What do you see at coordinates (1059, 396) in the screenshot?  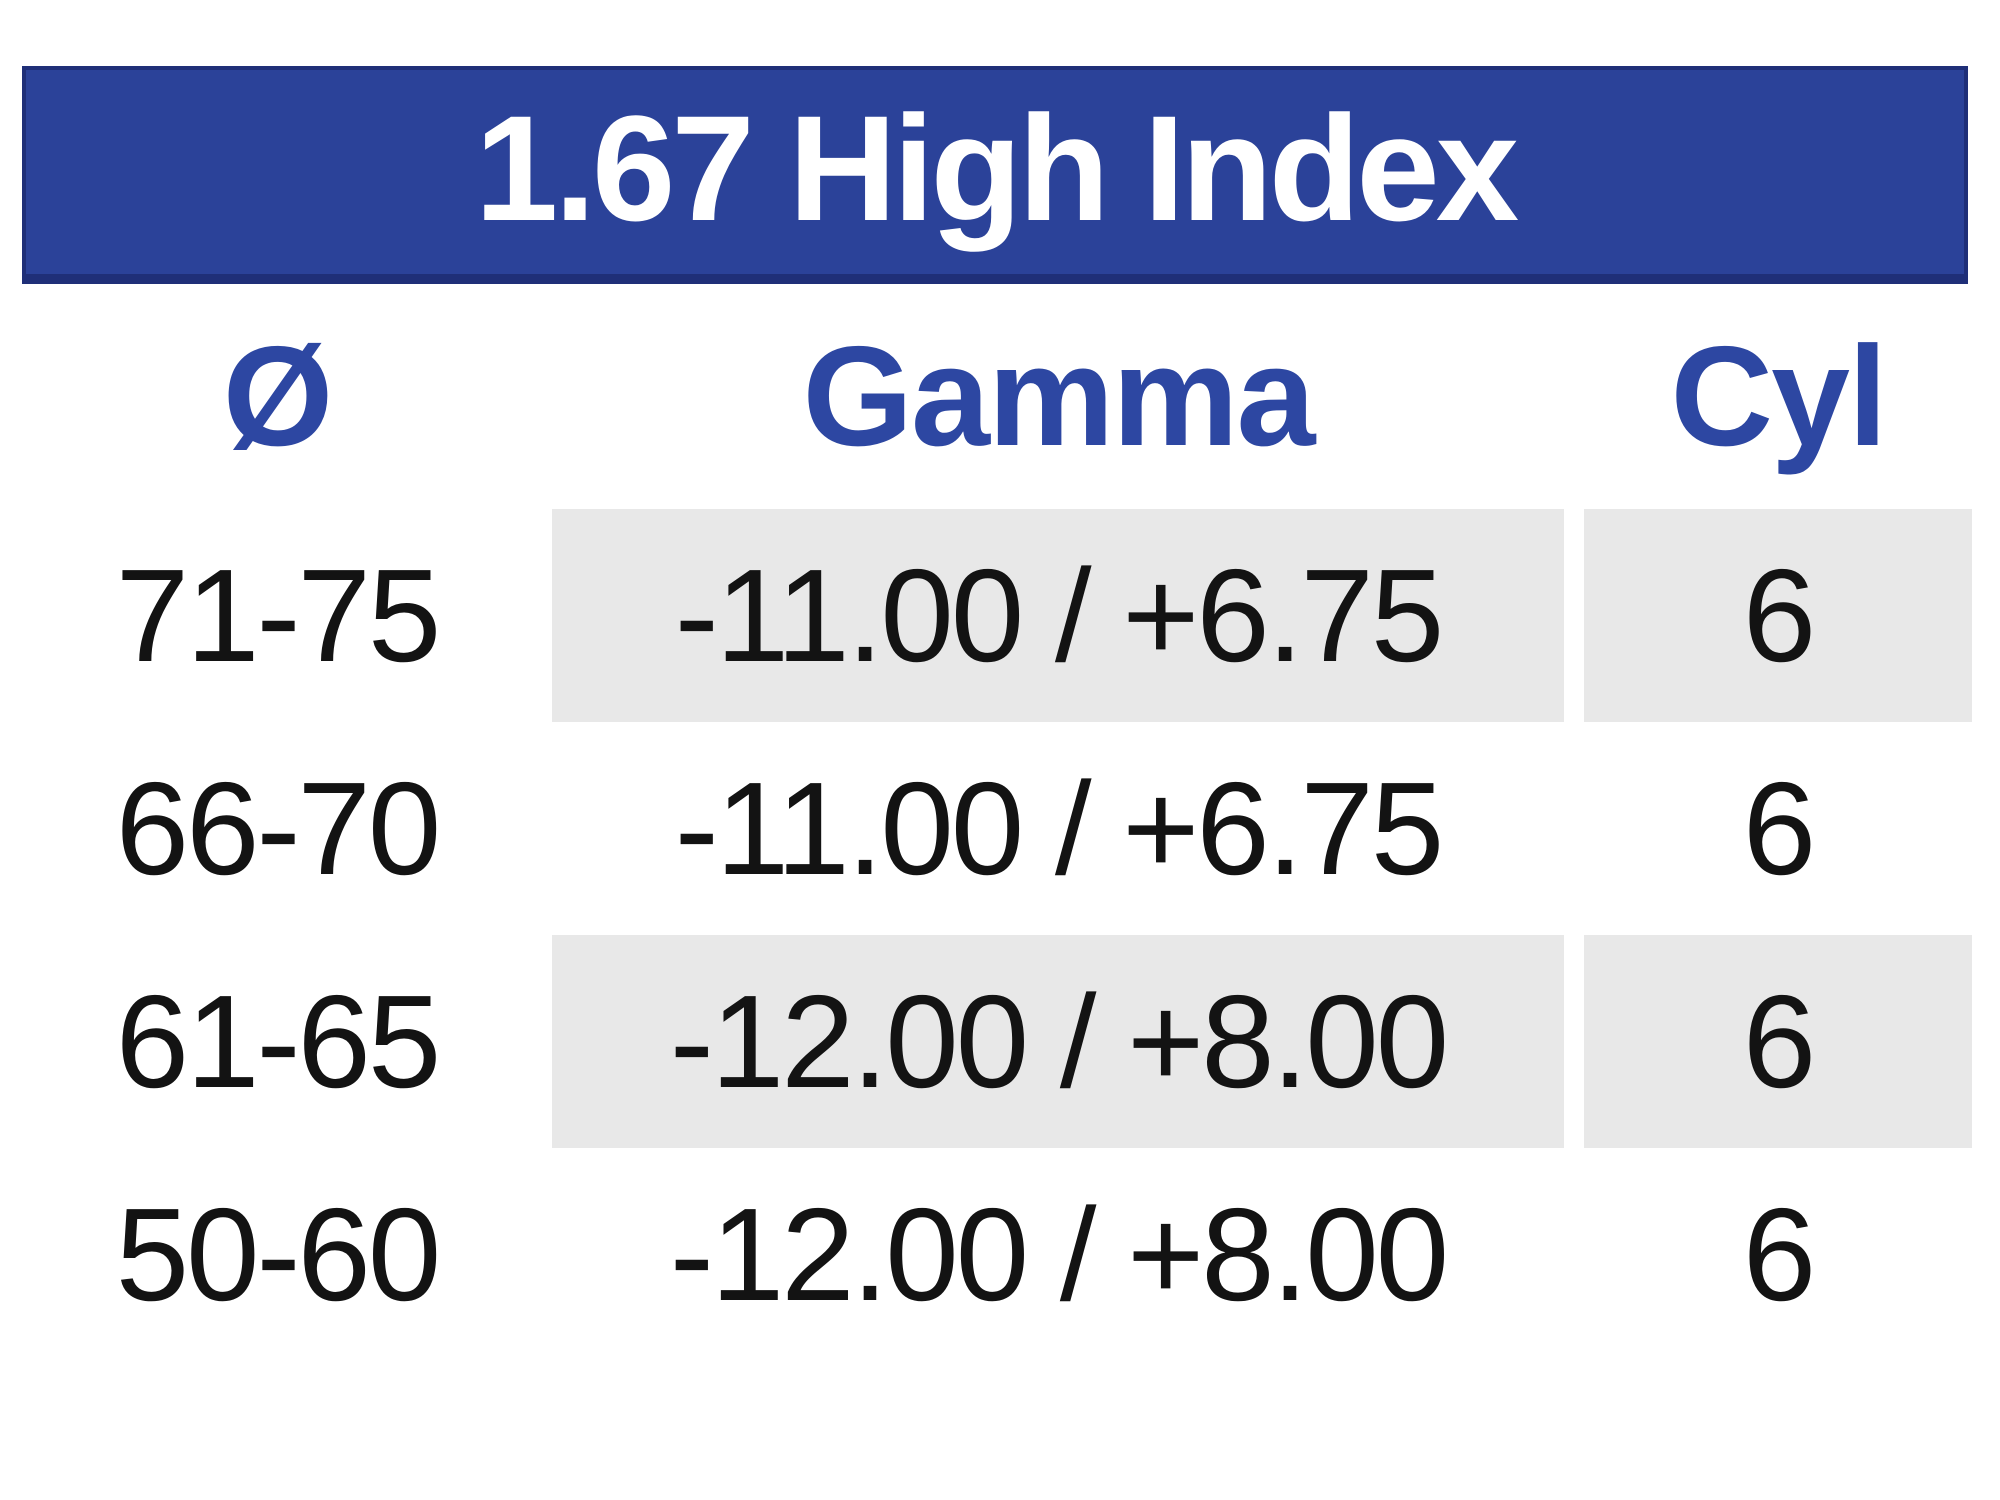 I see `column-header-gamma: Gamma` at bounding box center [1059, 396].